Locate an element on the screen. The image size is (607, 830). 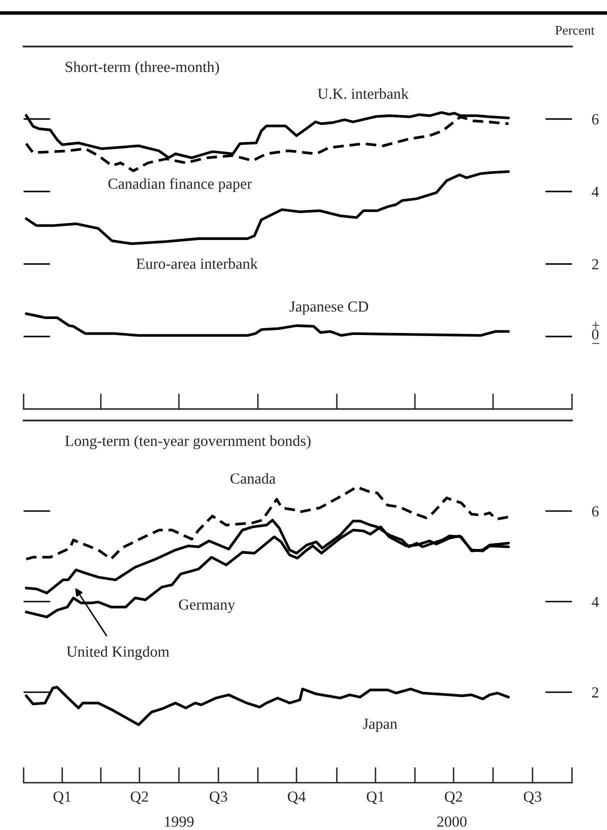
text: Short-term (three-month) is located at coordinates (142, 68).